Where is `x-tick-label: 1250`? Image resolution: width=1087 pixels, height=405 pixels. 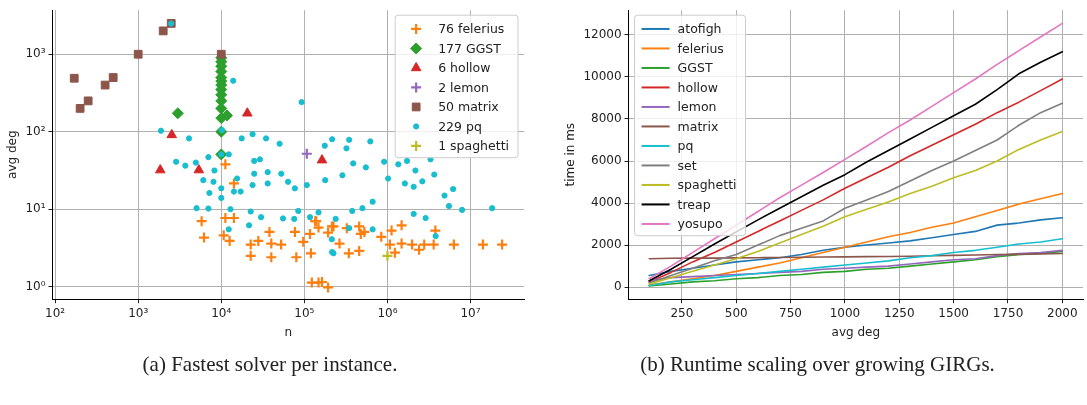 x-tick-label: 1250 is located at coordinates (899, 312).